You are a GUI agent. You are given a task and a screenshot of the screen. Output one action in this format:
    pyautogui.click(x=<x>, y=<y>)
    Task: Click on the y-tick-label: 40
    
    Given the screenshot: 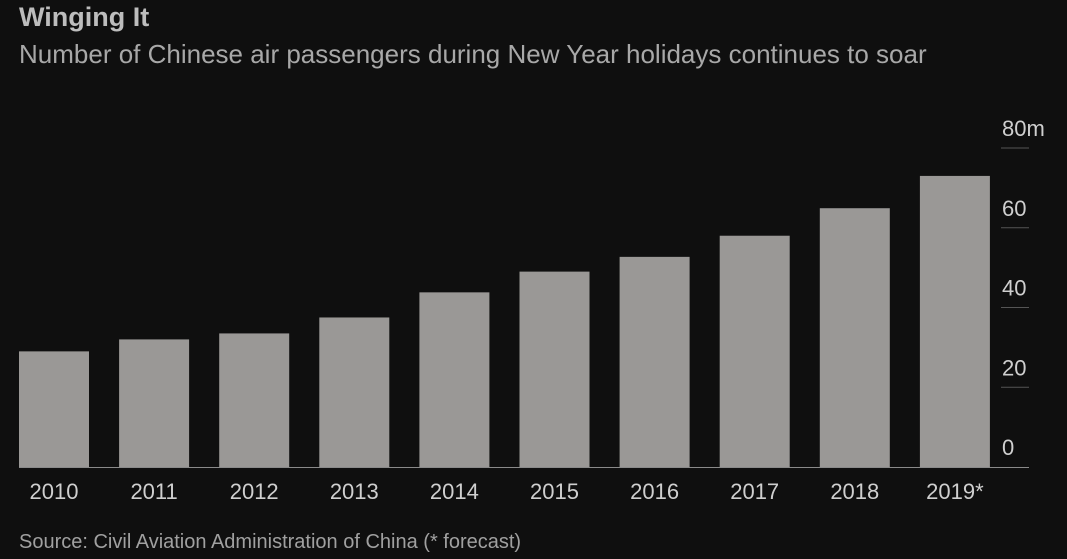 What is the action you would take?
    pyautogui.click(x=1014, y=288)
    